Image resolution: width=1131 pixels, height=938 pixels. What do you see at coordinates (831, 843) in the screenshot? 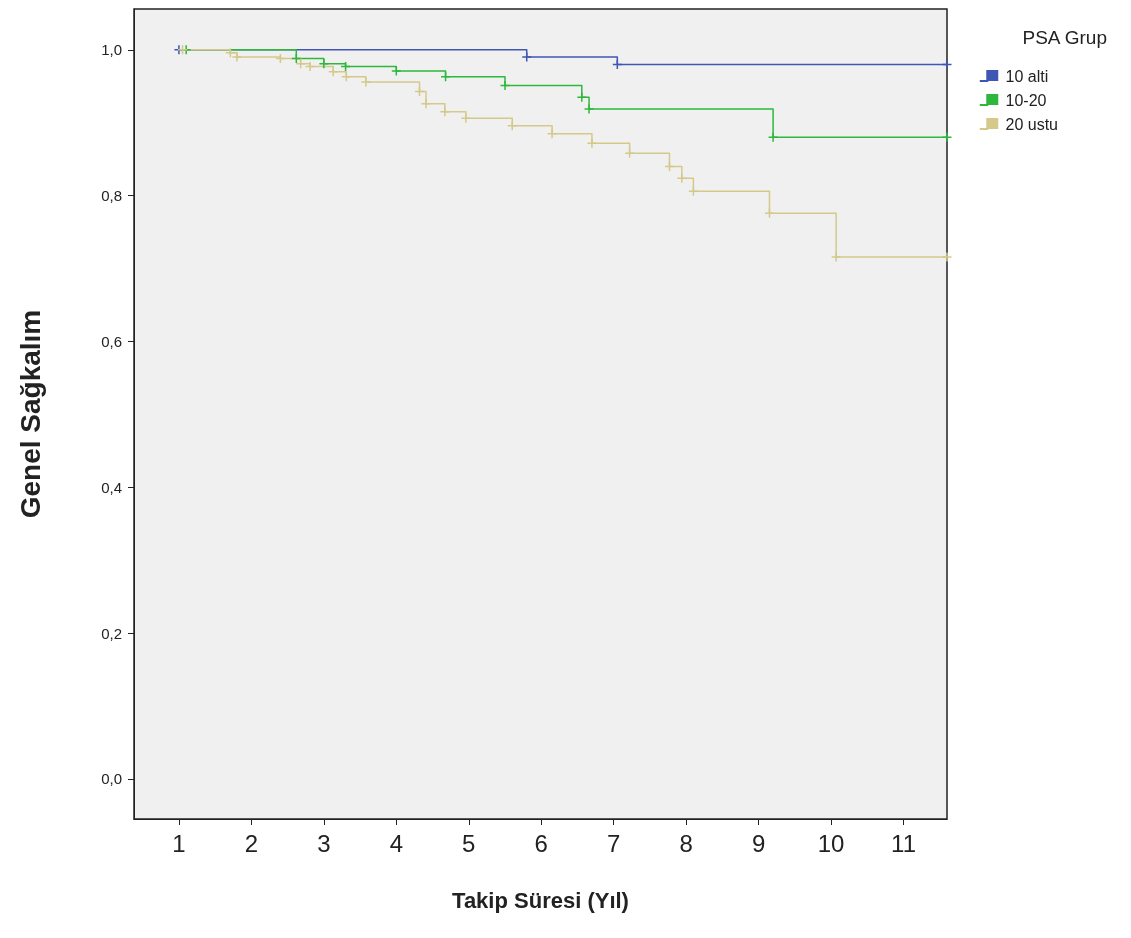
I see `x-tick-label: 10` at bounding box center [831, 843].